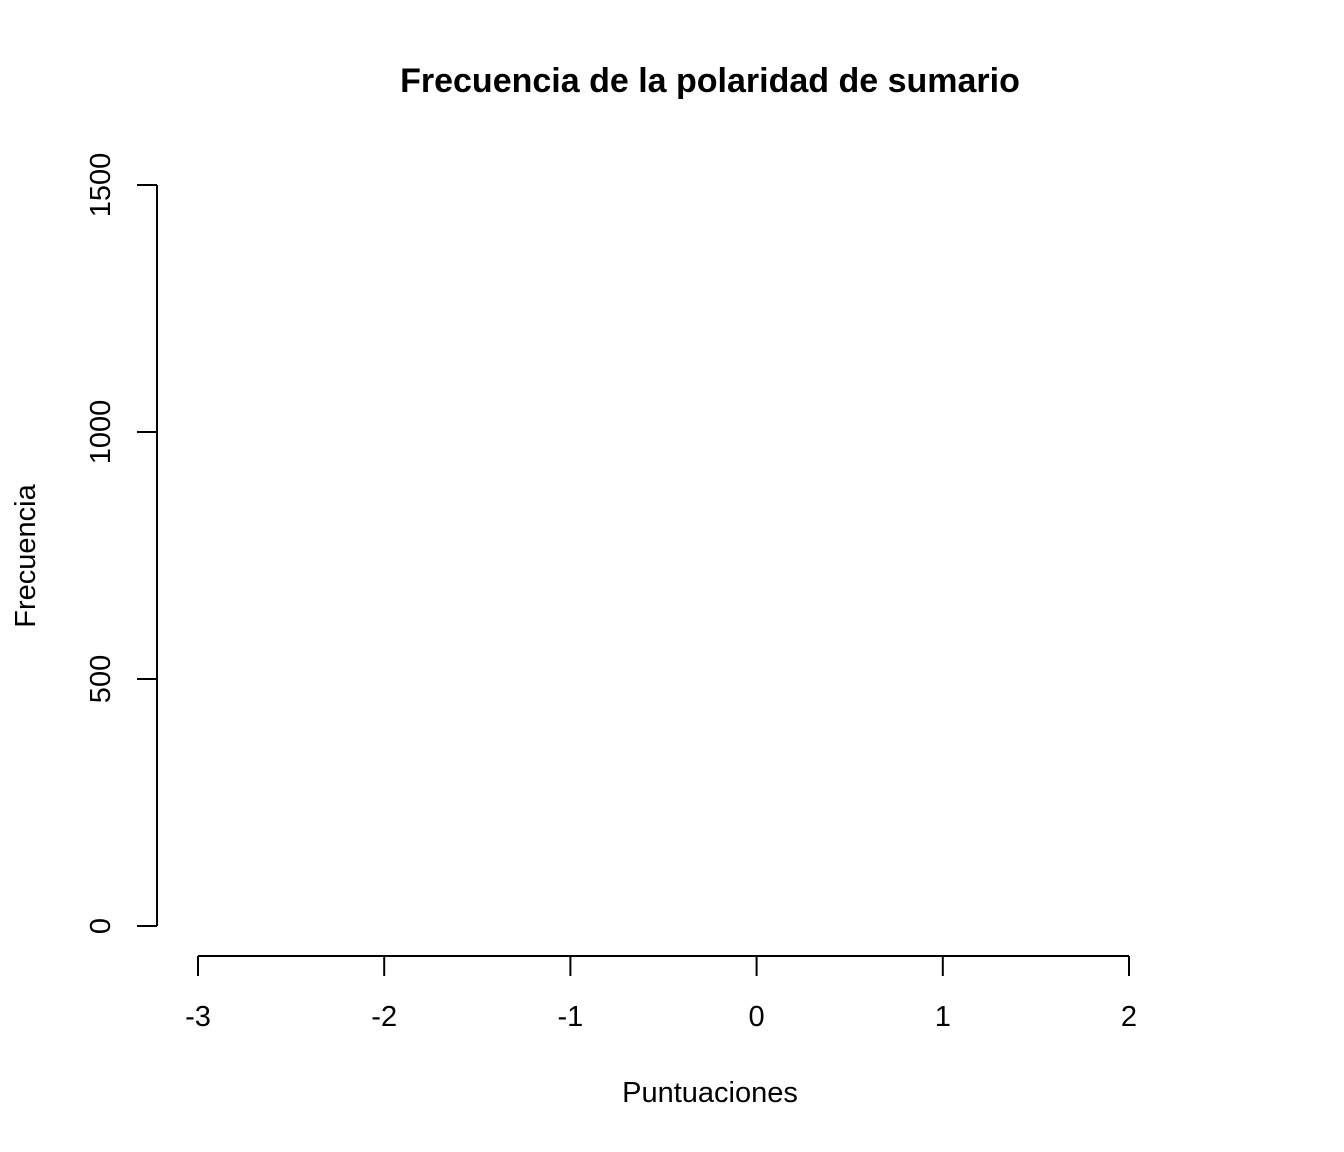  I want to click on x-axis: -3 -2 -1 0 1 2, so click(661, 994).